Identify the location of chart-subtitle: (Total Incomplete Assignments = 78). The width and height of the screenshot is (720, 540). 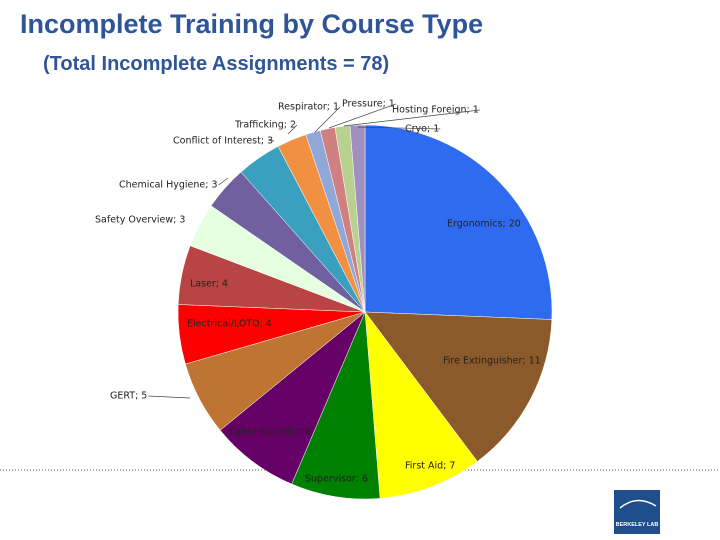
(216, 64).